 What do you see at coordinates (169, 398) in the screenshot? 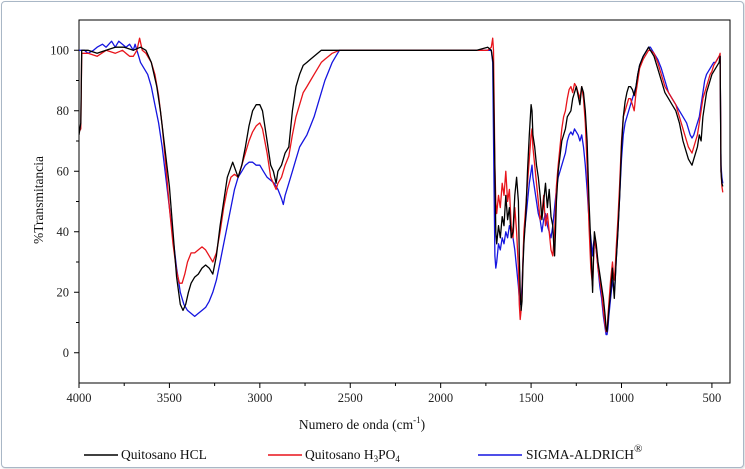
I see `x-tick-label: 3500` at bounding box center [169, 398].